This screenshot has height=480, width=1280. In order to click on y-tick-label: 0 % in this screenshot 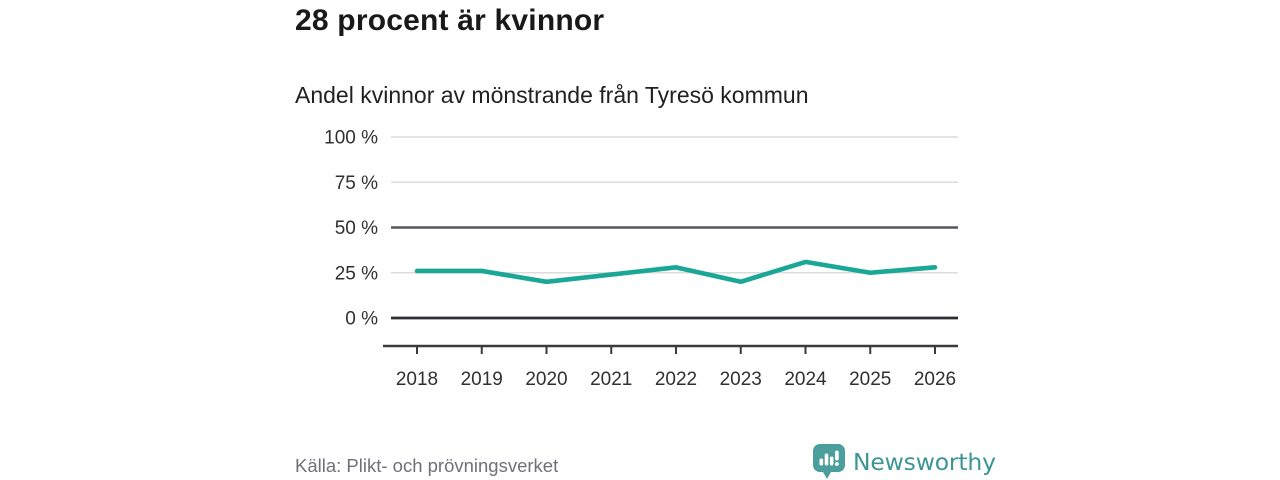, I will do `click(361, 319)`.